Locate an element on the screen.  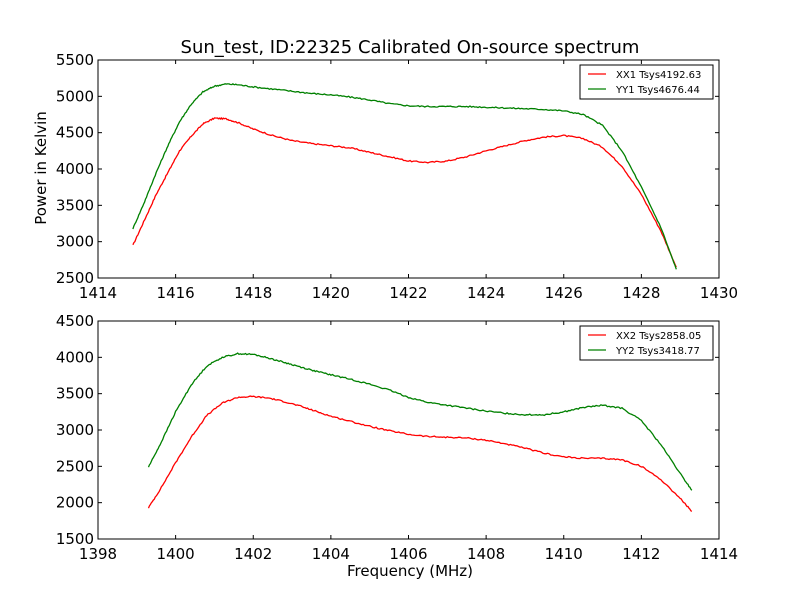
x-tick-label: 1410 is located at coordinates (564, 554).